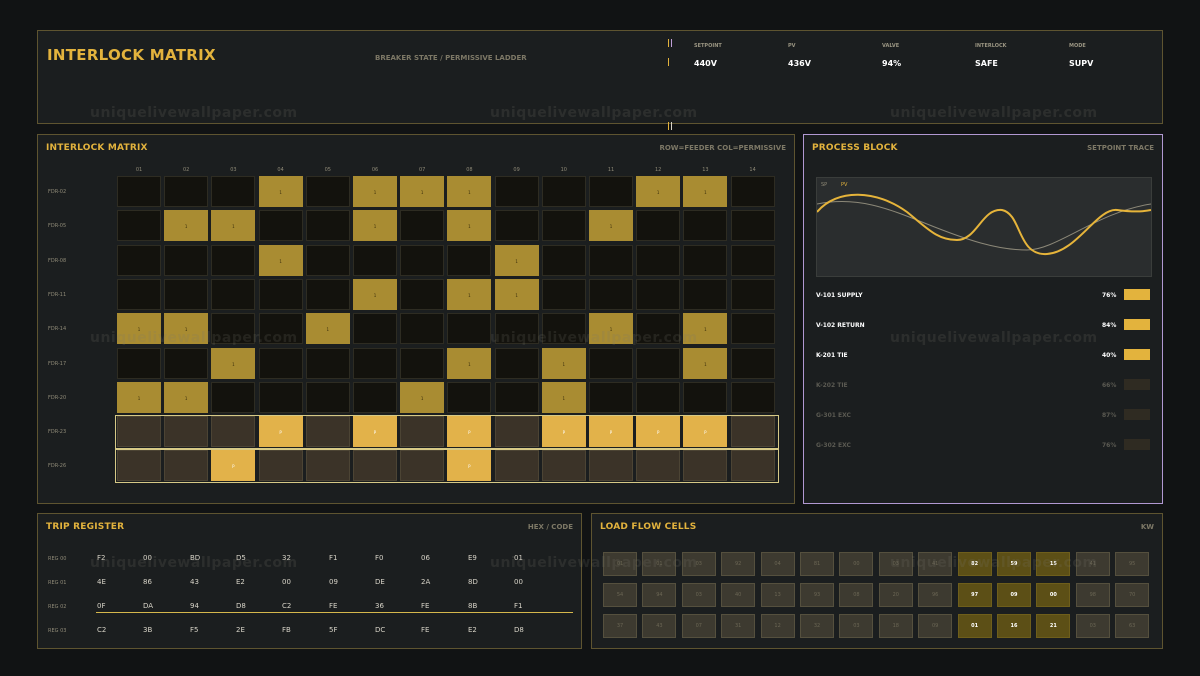  What do you see at coordinates (738, 595) in the screenshot?
I see `load-cell: 40` at bounding box center [738, 595].